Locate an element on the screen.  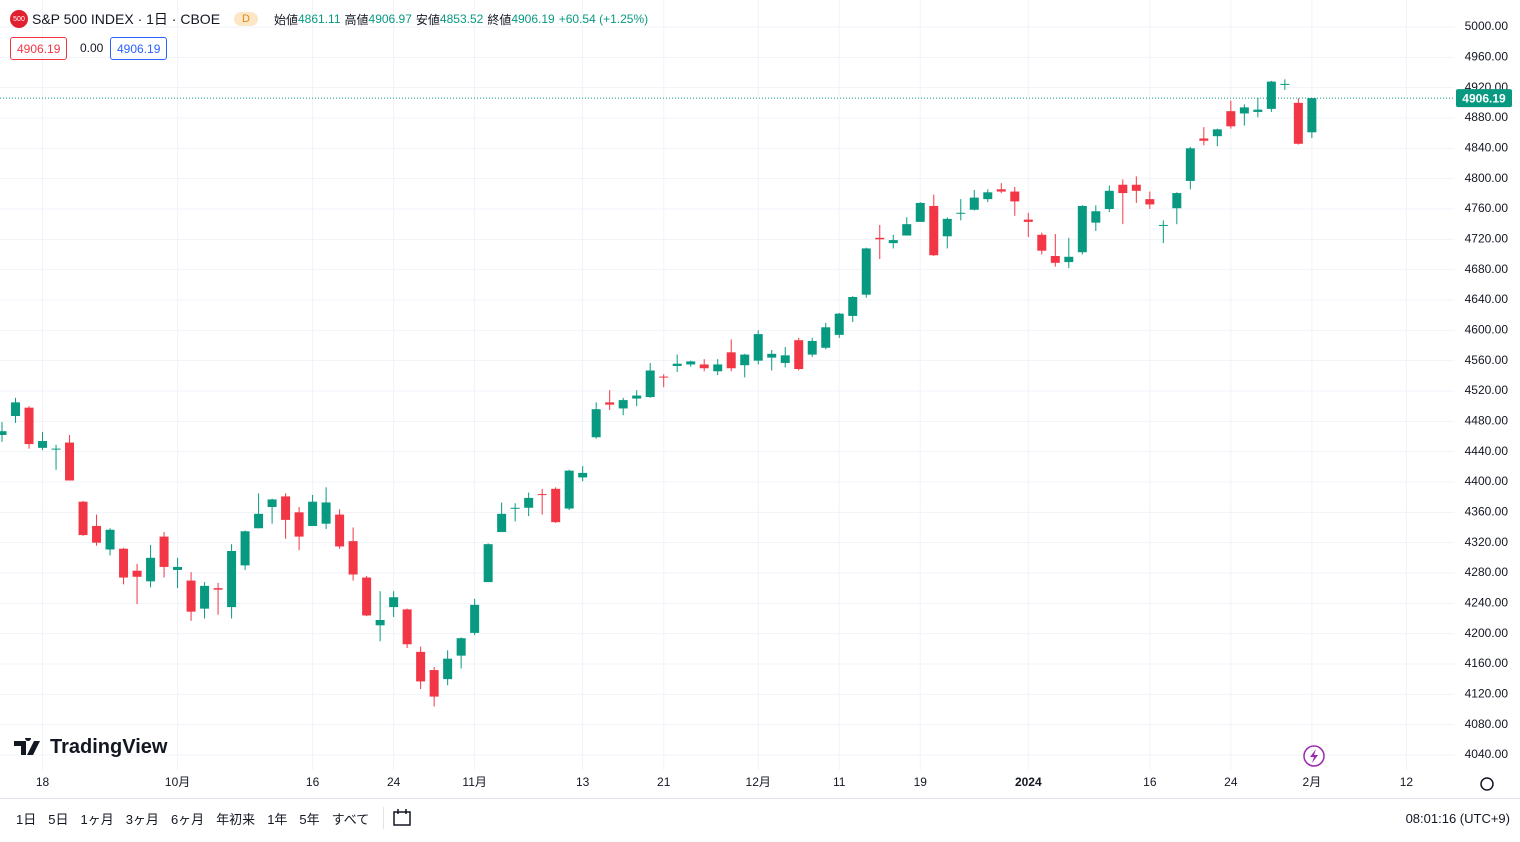
alert-icon-bolt is located at coordinates (1314, 756).